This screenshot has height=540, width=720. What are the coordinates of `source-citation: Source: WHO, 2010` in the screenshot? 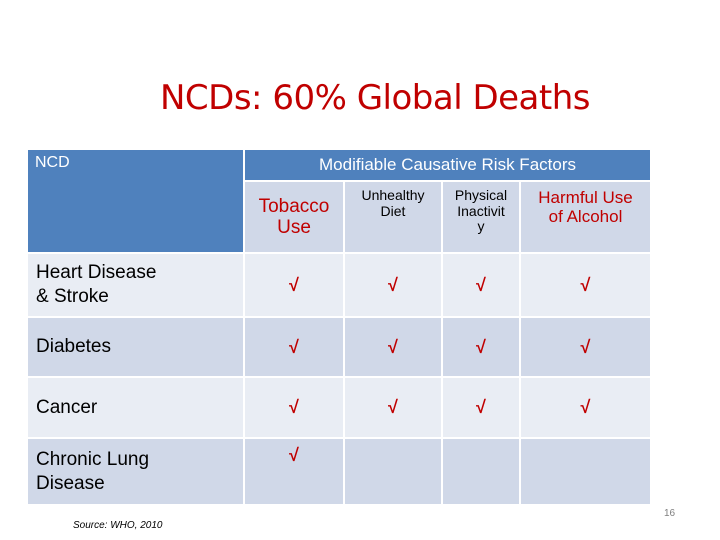 It's located at (118, 525).